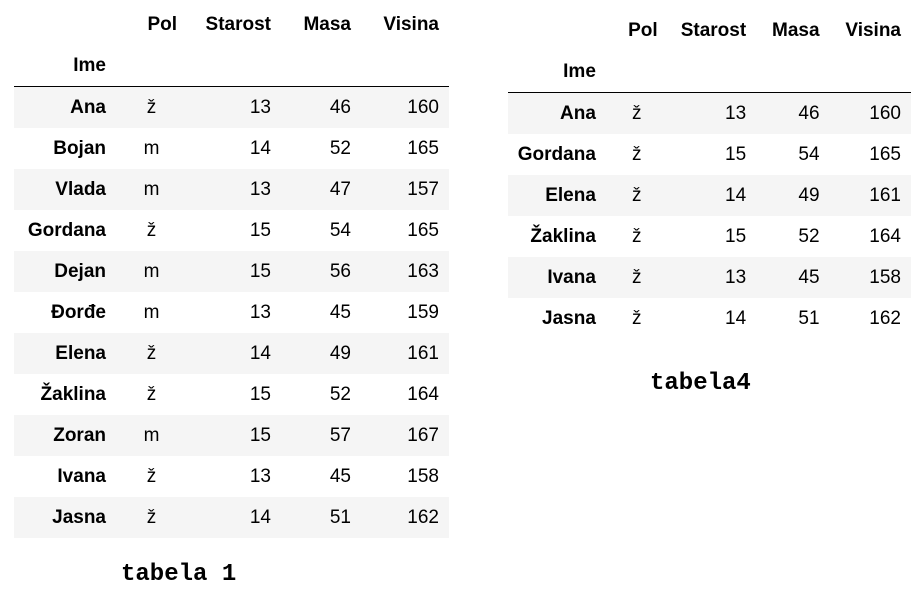 The image size is (911, 607). What do you see at coordinates (809, 318) in the screenshot?
I see `cell-masa: 51` at bounding box center [809, 318].